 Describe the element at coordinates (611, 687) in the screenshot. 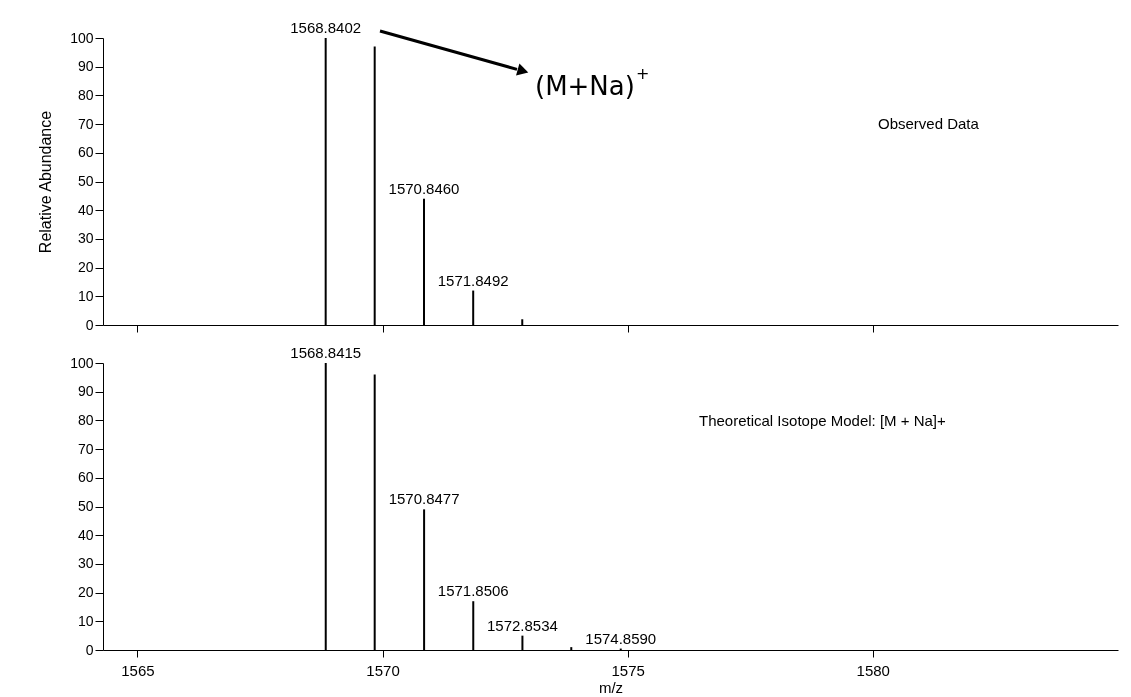

I see `x-axis-title: m/z` at that location.